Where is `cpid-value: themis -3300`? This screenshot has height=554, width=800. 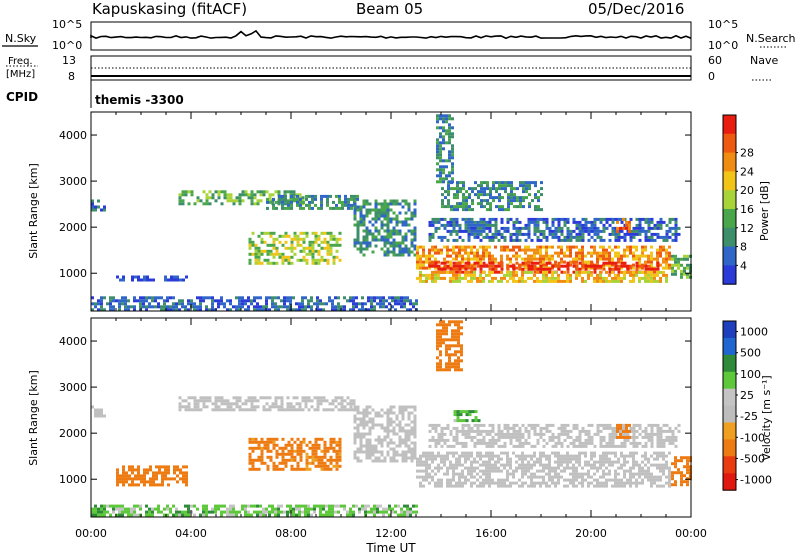
cpid-value: themis -3300 is located at coordinates (139, 100).